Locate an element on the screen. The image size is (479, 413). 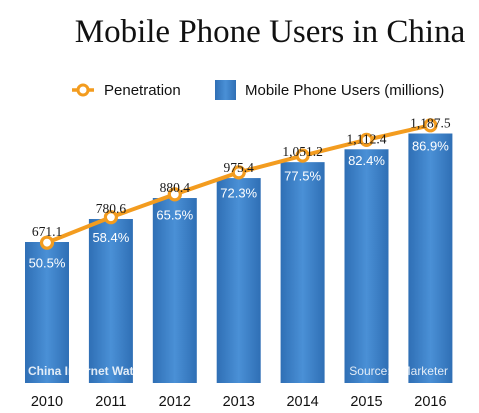
bar-value-label-2014: 1,051.2 is located at coordinates (302, 151).